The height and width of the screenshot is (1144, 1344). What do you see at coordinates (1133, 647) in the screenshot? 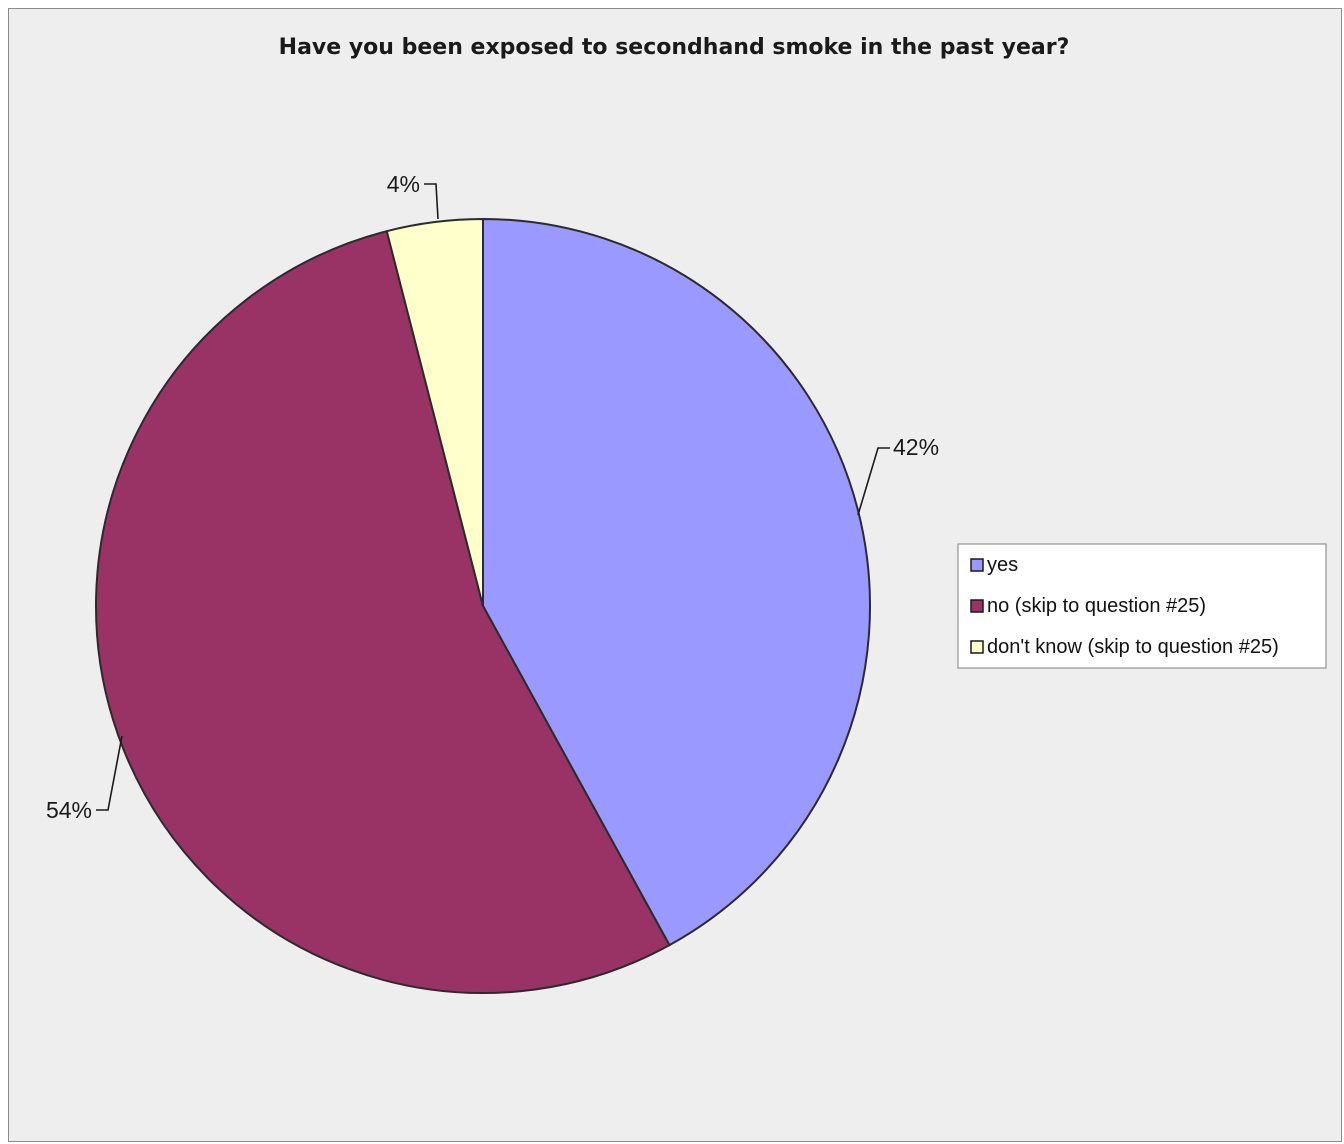
I see `legend-label-3: don't know (skip to question #25)` at bounding box center [1133, 647].